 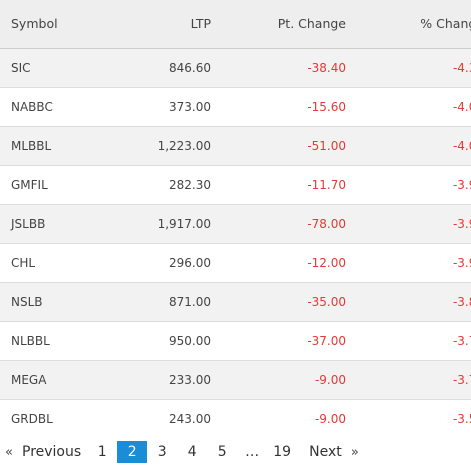 I want to click on table-row: GMFIL 282.30 -11.70 -3.98, so click(x=235, y=184).